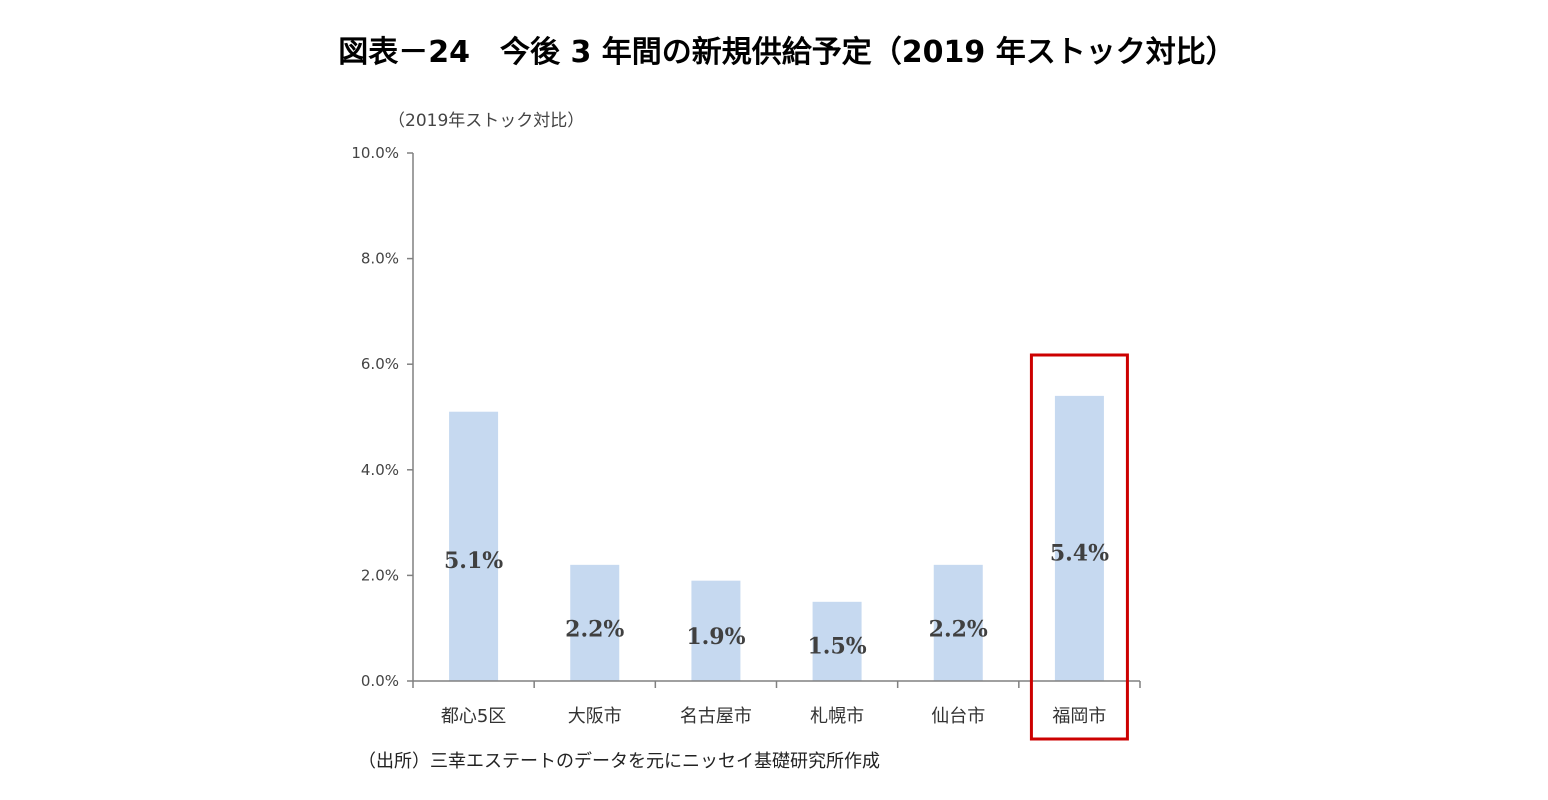  Describe the element at coordinates (619, 761) in the screenshot. I see `source-note: （出所）三幸エステートのデータを元にニッセイ基礎研究所作成` at that location.